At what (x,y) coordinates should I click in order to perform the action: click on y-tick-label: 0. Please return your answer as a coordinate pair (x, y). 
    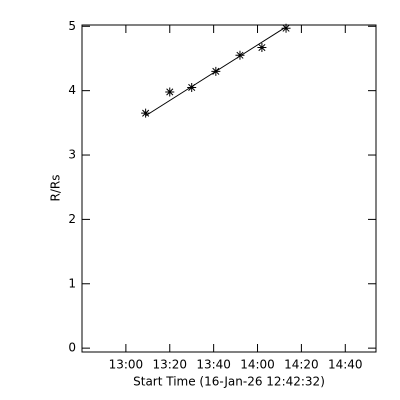
    Looking at the image, I should click on (72, 348).